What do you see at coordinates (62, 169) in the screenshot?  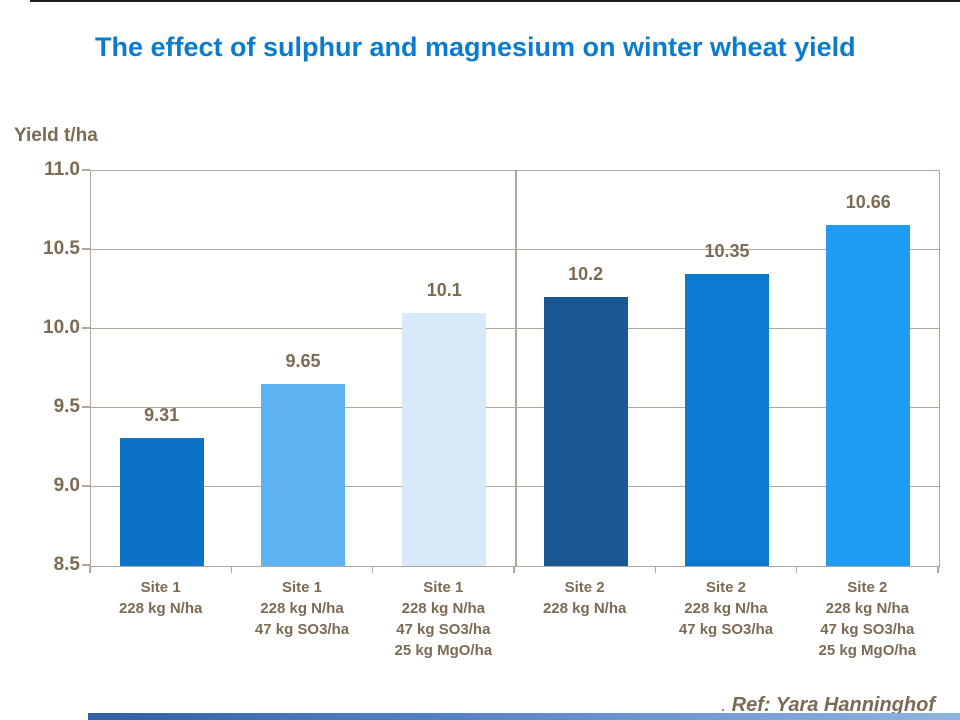 I see `y-tick-label: 11.0` at bounding box center [62, 169].